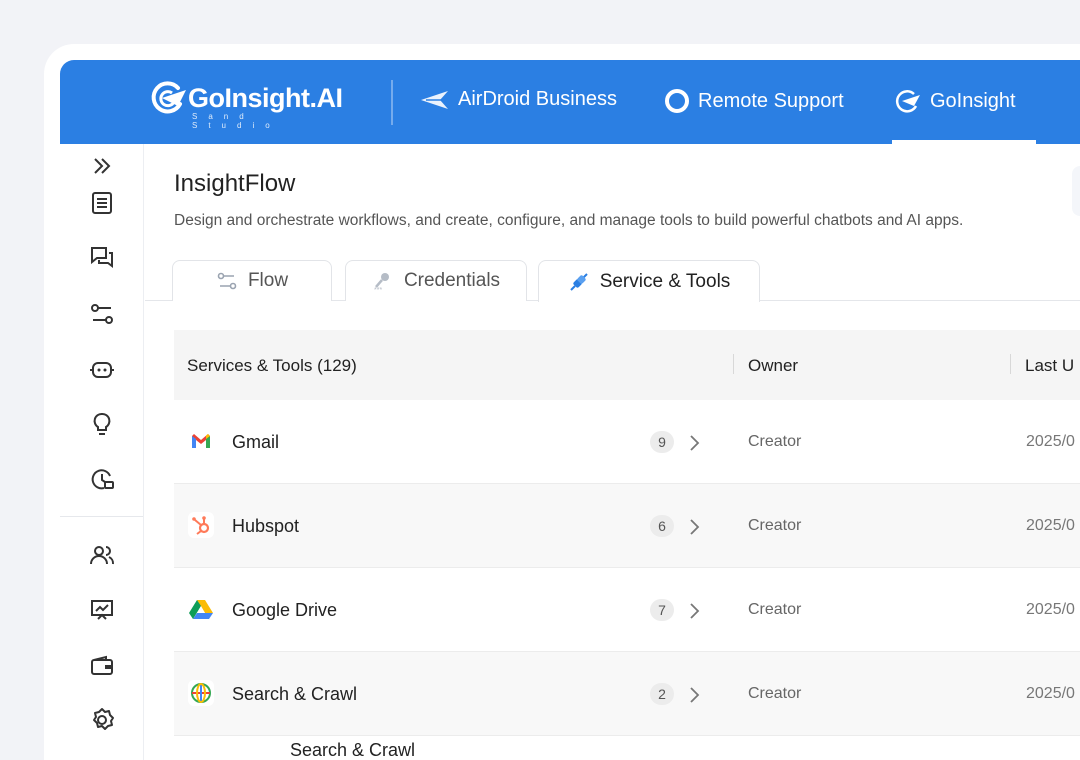 This screenshot has height=760, width=1080. I want to click on table-row: Search & Crawl 2 Creator 2025/0, so click(627, 694).